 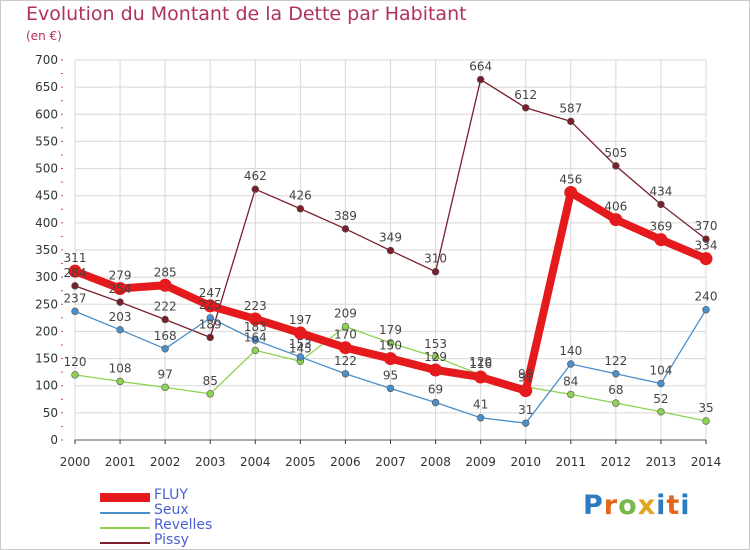 I want to click on y-tick-label: 250, so click(x=46, y=304).